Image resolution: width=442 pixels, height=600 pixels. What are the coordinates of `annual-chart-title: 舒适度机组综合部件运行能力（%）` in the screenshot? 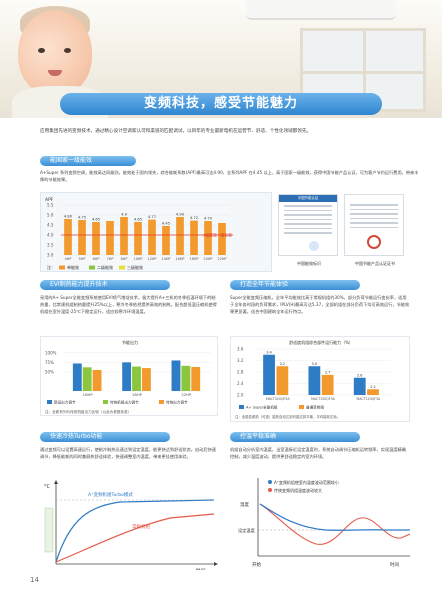 It's located at (321, 342).